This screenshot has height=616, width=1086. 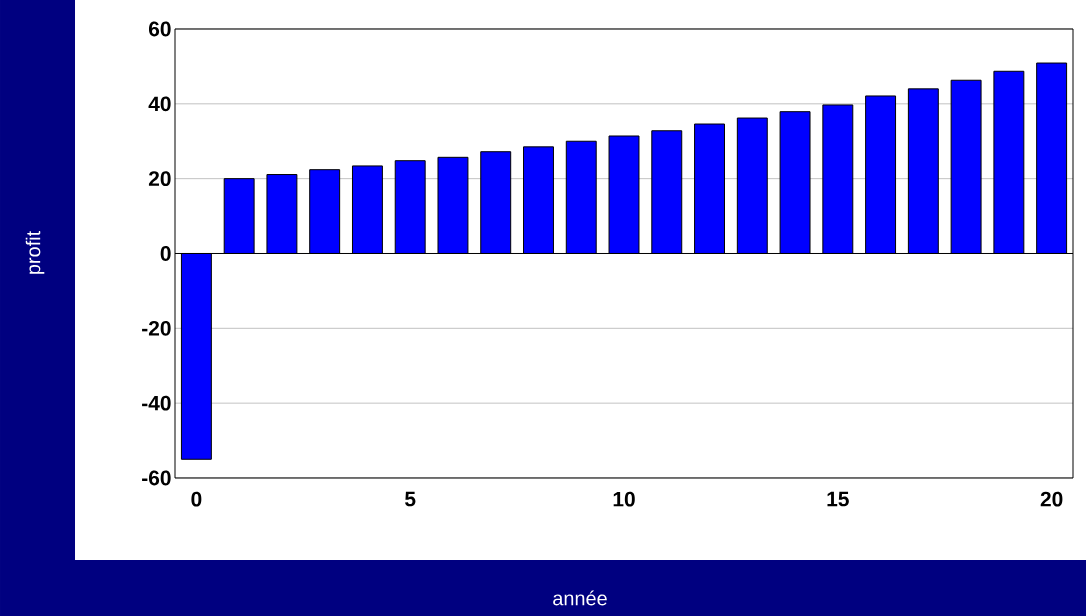 I want to click on y-tick-label: 60, so click(x=159, y=29).